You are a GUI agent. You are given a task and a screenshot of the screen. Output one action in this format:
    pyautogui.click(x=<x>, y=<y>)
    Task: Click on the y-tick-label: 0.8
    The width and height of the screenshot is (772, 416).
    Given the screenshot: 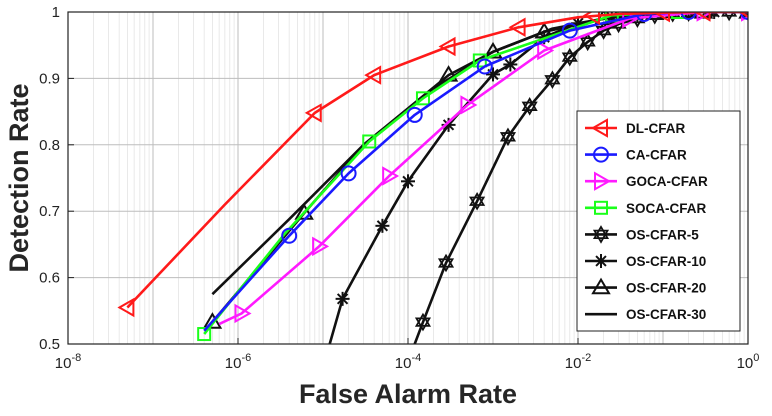 What is the action you would take?
    pyautogui.click(x=49, y=145)
    